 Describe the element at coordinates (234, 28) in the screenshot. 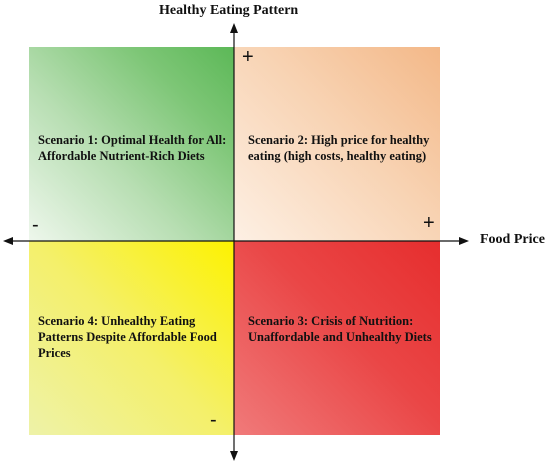

I see `y-axis-arrow-up` at that location.